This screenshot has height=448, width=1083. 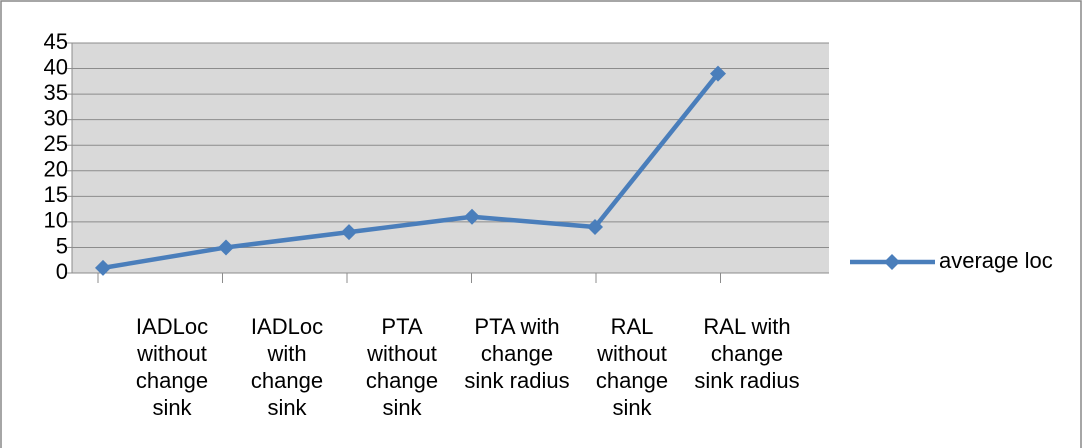 What do you see at coordinates (996, 260) in the screenshot?
I see `legend-label: average loc` at bounding box center [996, 260].